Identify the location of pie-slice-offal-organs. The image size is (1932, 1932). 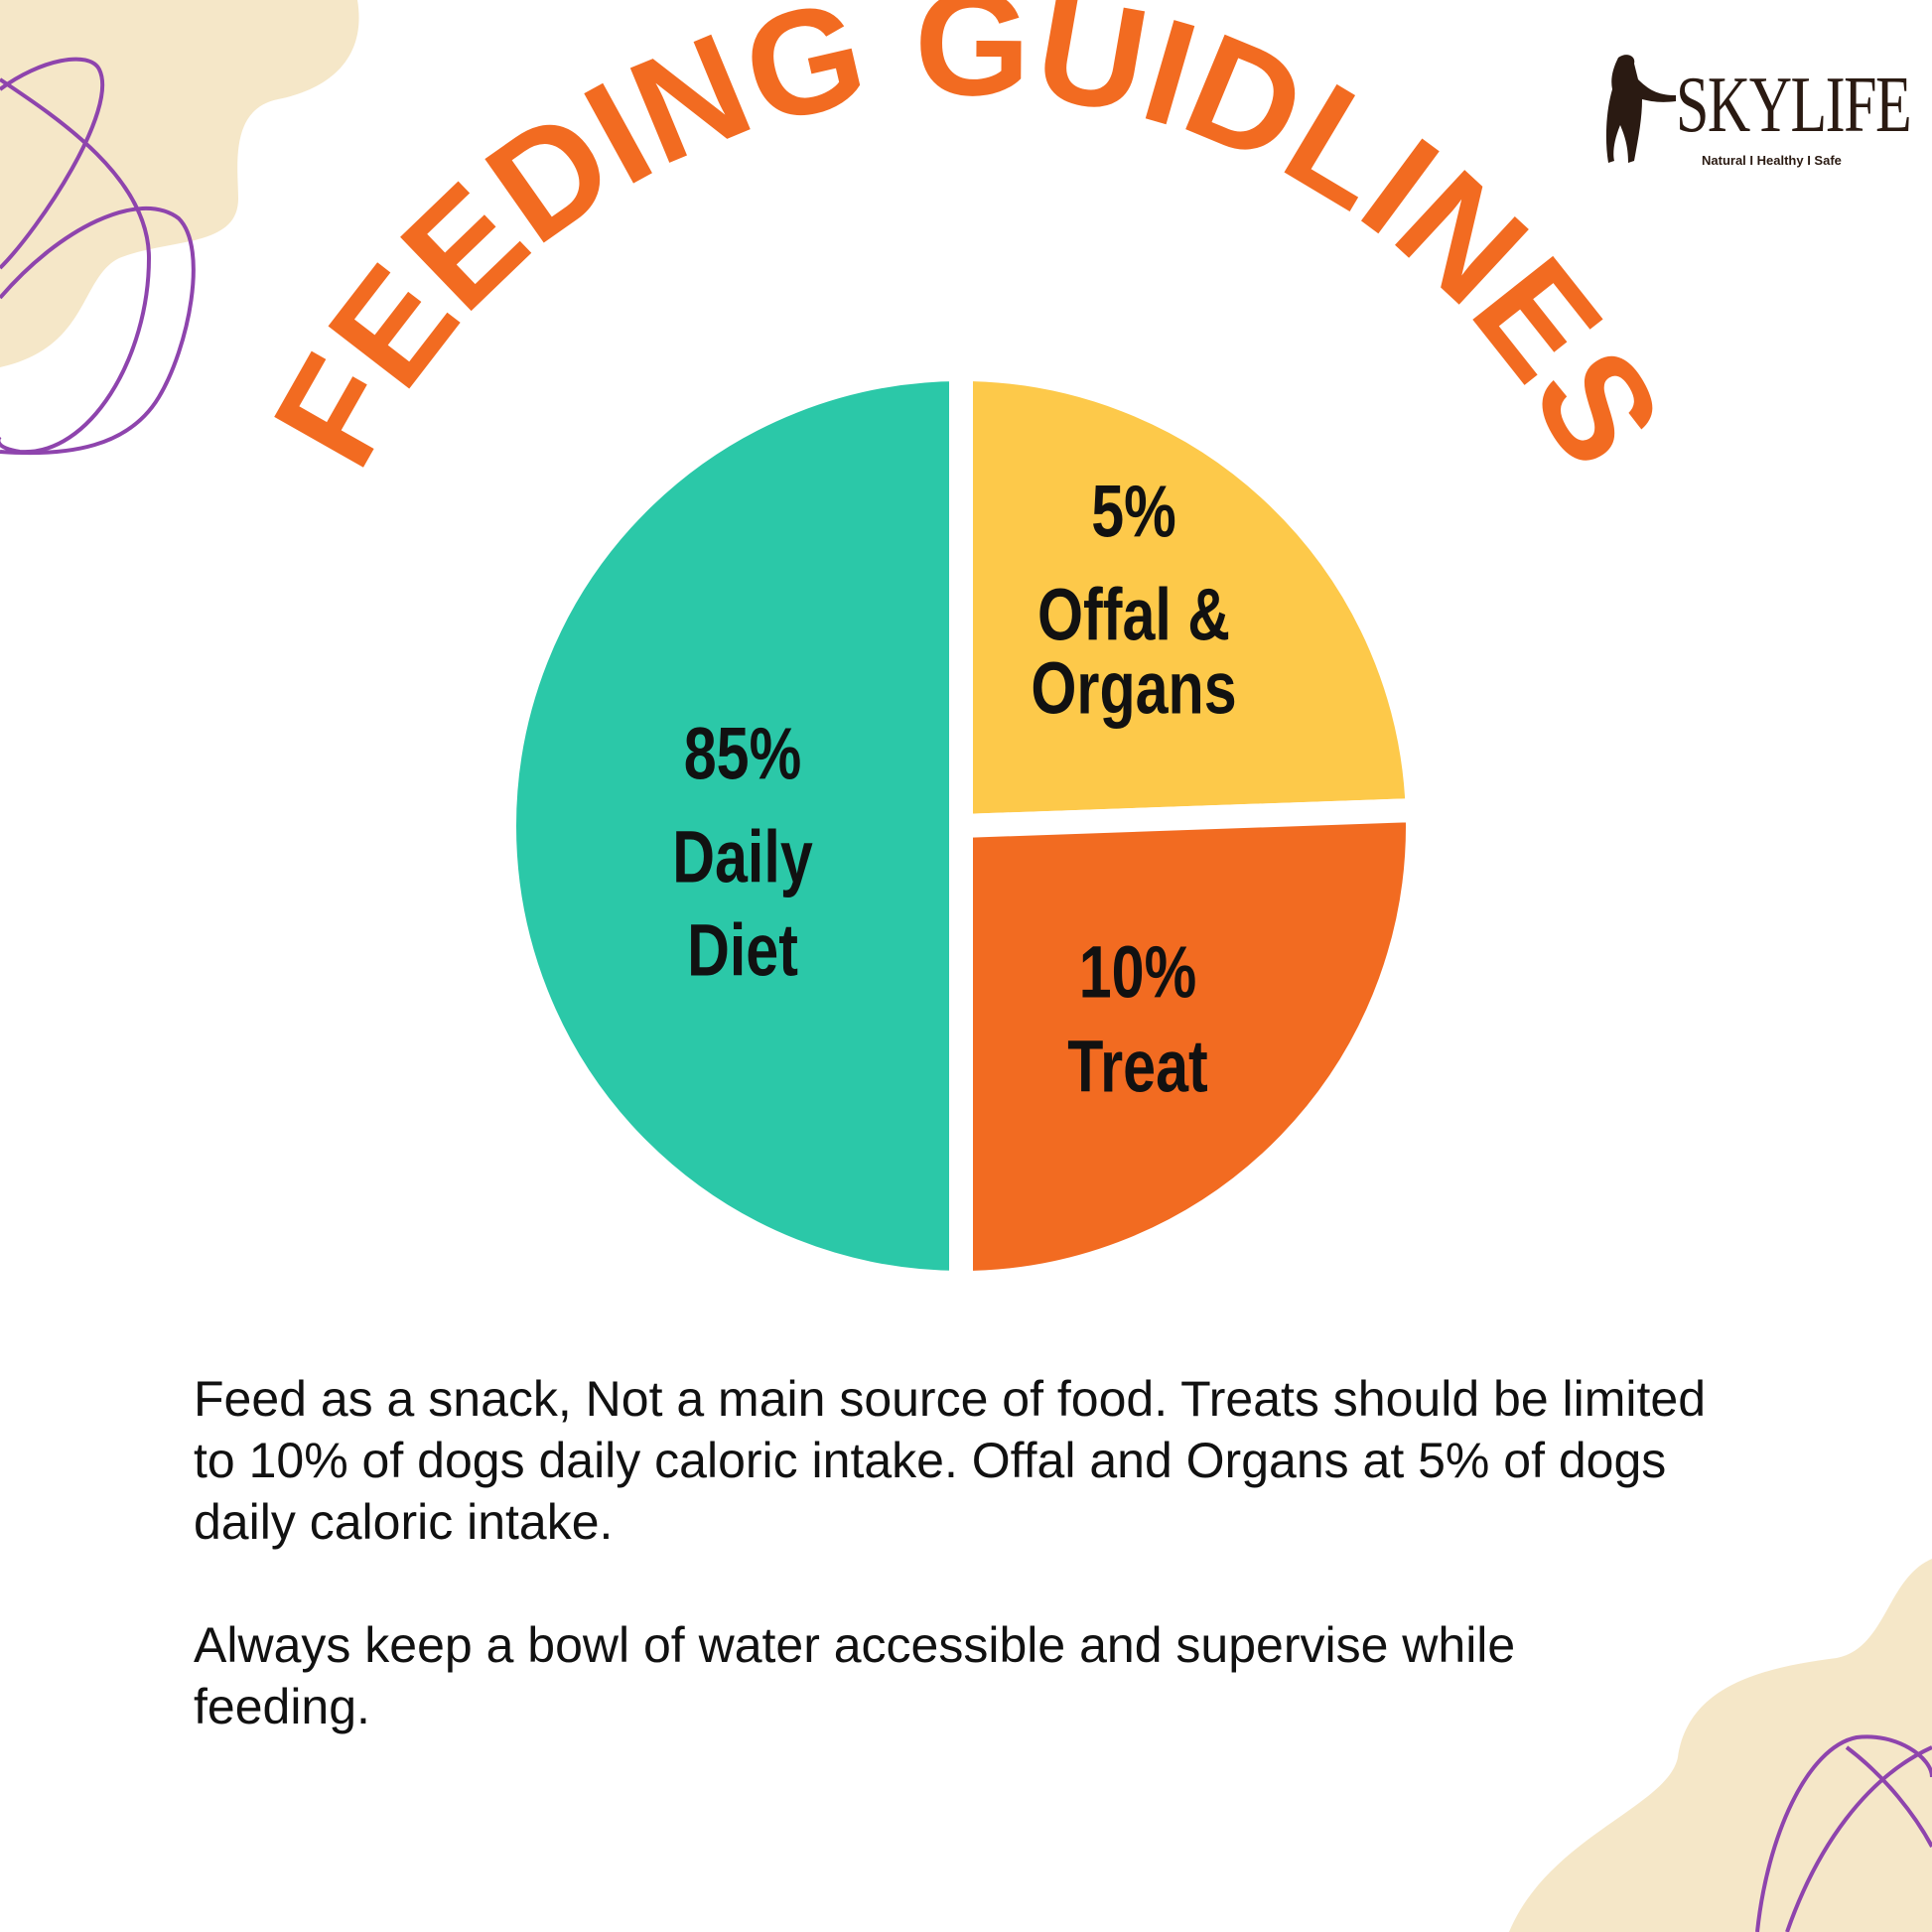
(1190, 597).